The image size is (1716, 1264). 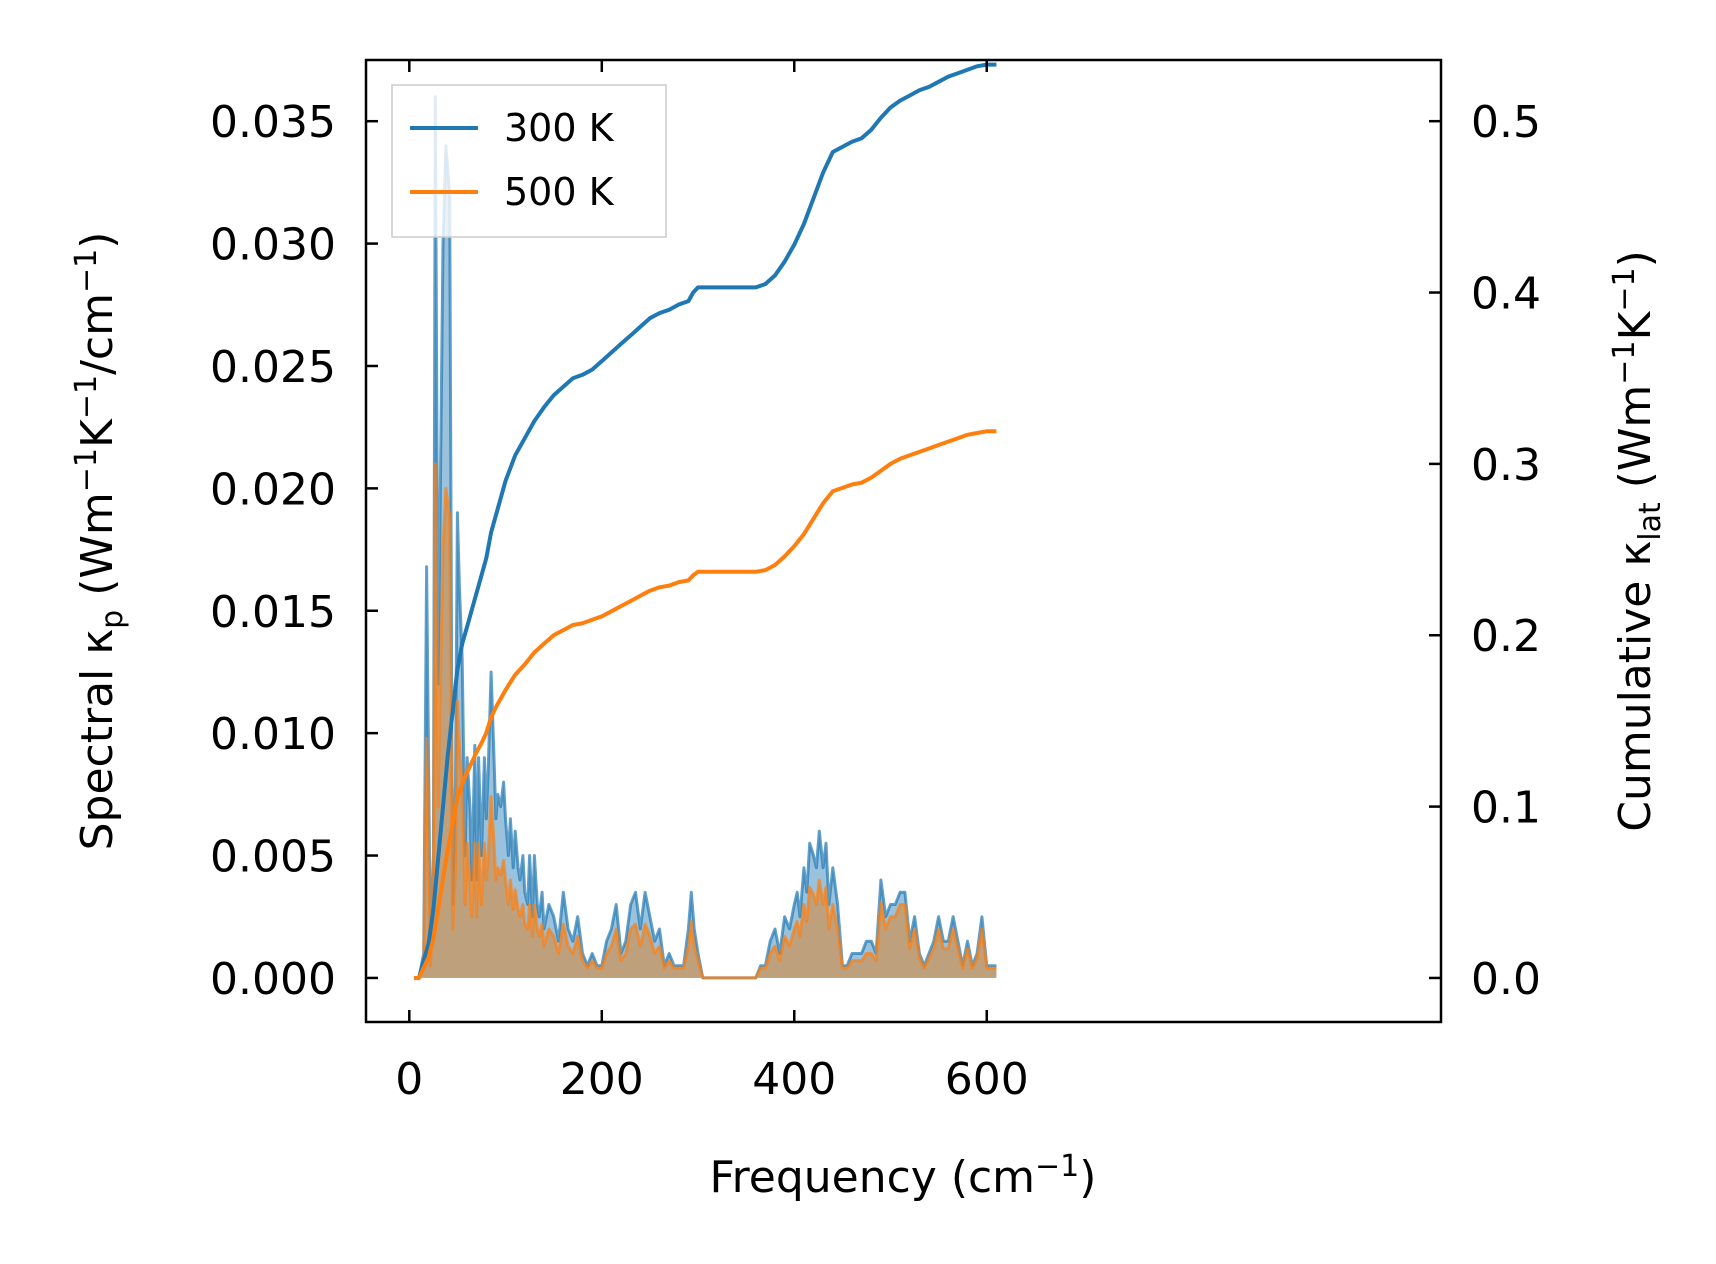 What do you see at coordinates (602, 1079) in the screenshot?
I see `x-tick-label: 200` at bounding box center [602, 1079].